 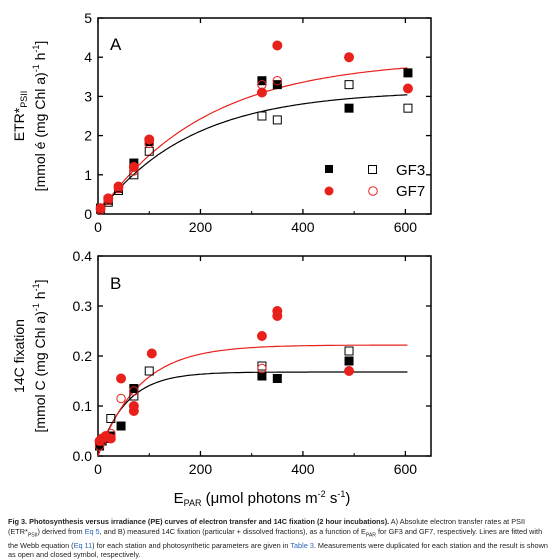 I want to click on legend-gf3-label: GF3, so click(x=410, y=170).